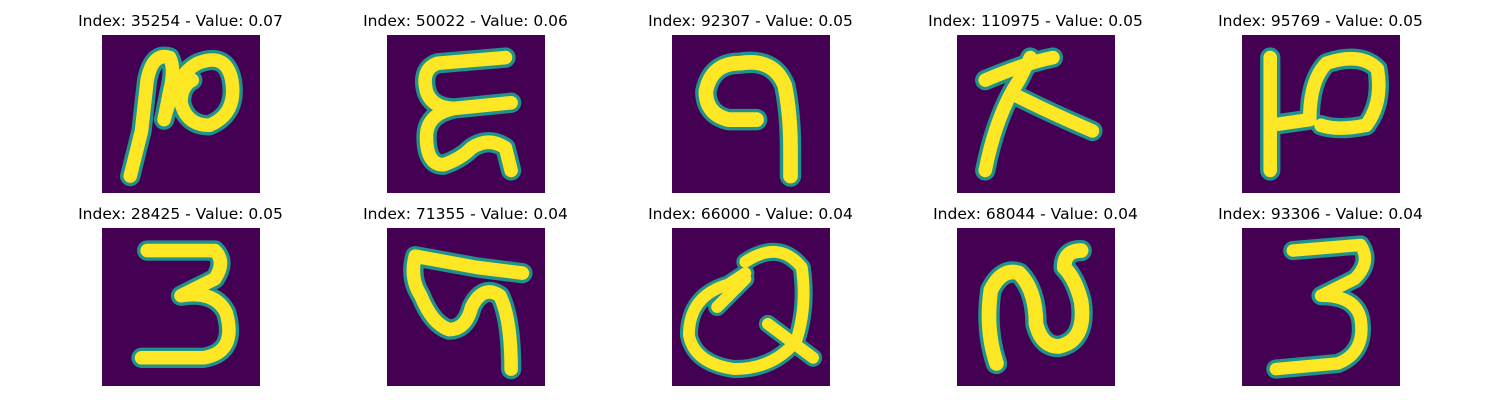 The height and width of the screenshot is (400, 1500). Describe the element at coordinates (465, 214) in the screenshot. I see `panel-title: Index: 71355 - Value: 0.04` at that location.